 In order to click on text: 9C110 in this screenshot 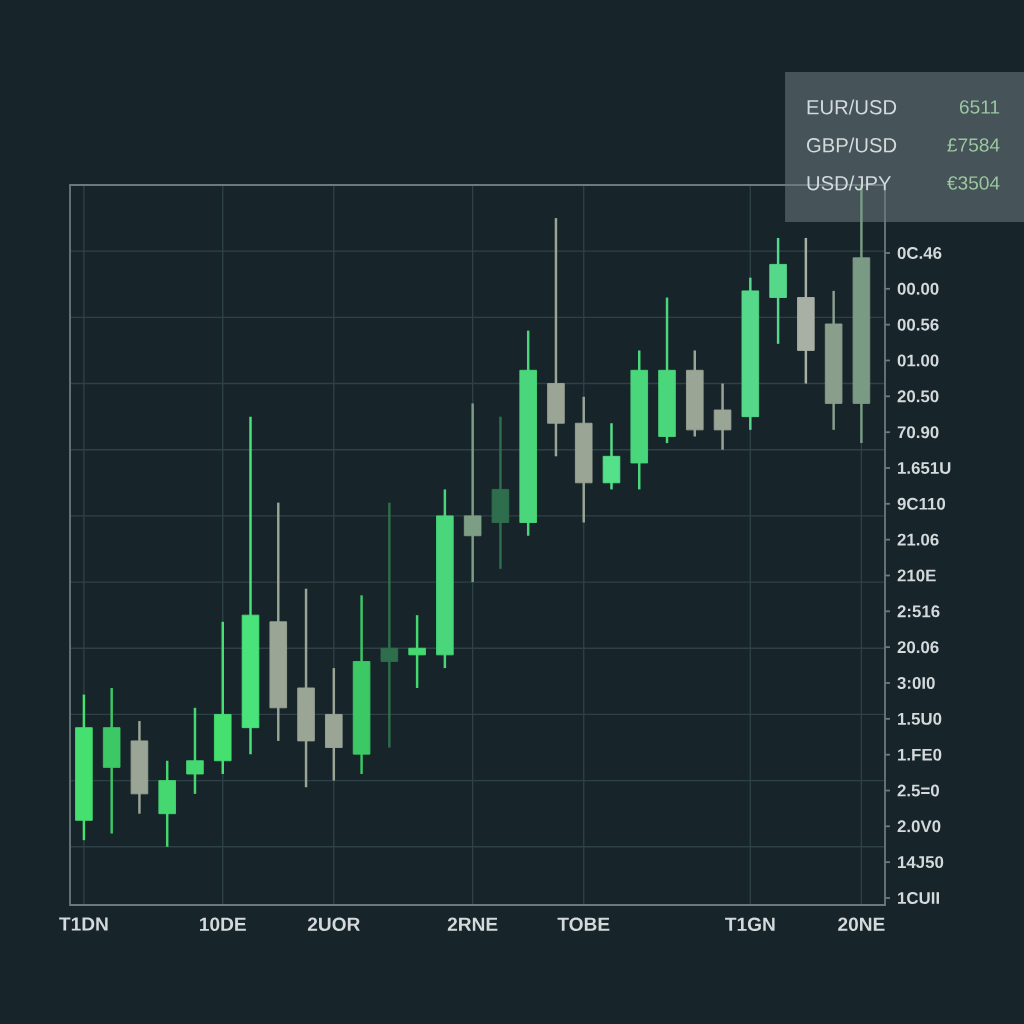, I will do `click(921, 503)`.